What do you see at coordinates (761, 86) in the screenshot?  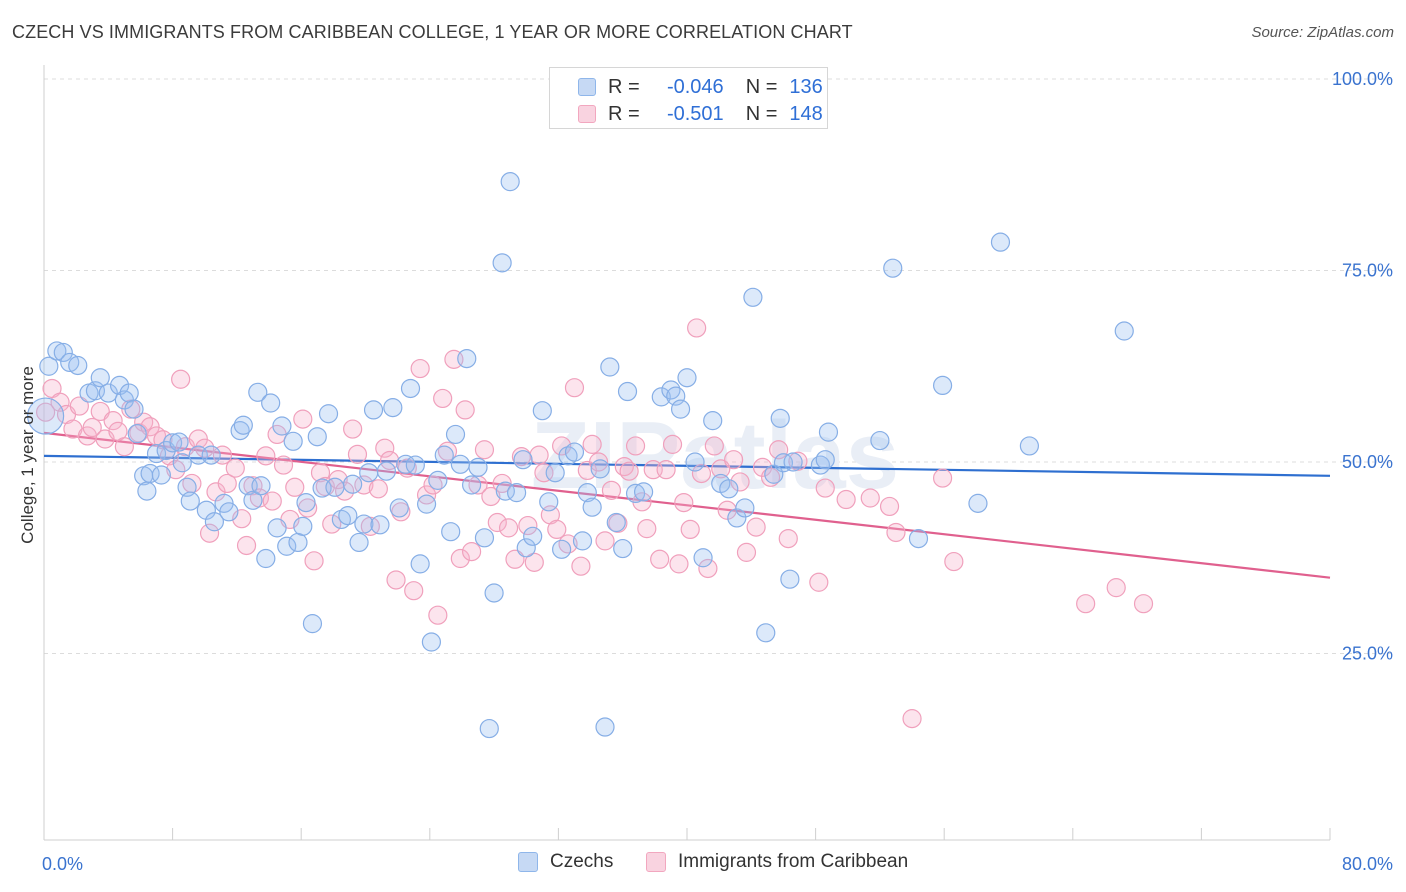 I see `legend-n-label: N =` at bounding box center [761, 86].